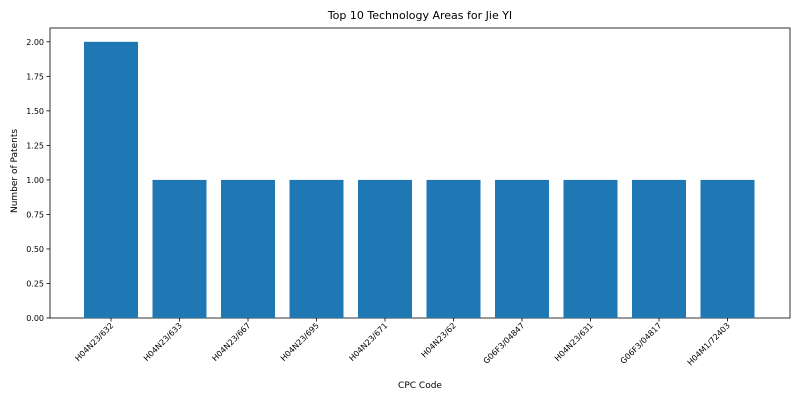  Describe the element at coordinates (35, 180) in the screenshot. I see `y-tick-label-4: 1.00` at that location.